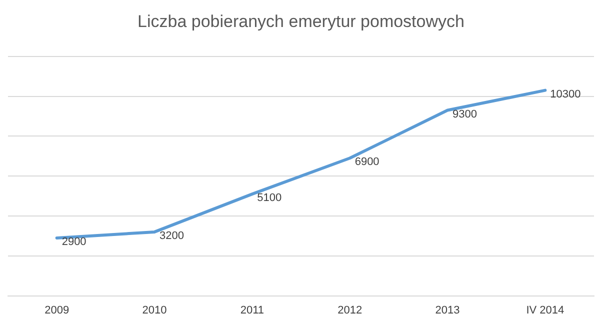  Describe the element at coordinates (252, 310) in the screenshot. I see `x-tick-label: 2011` at that location.